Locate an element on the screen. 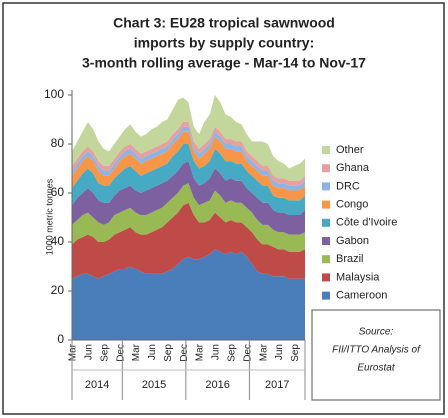  legend-label: Cameroon is located at coordinates (361, 296).